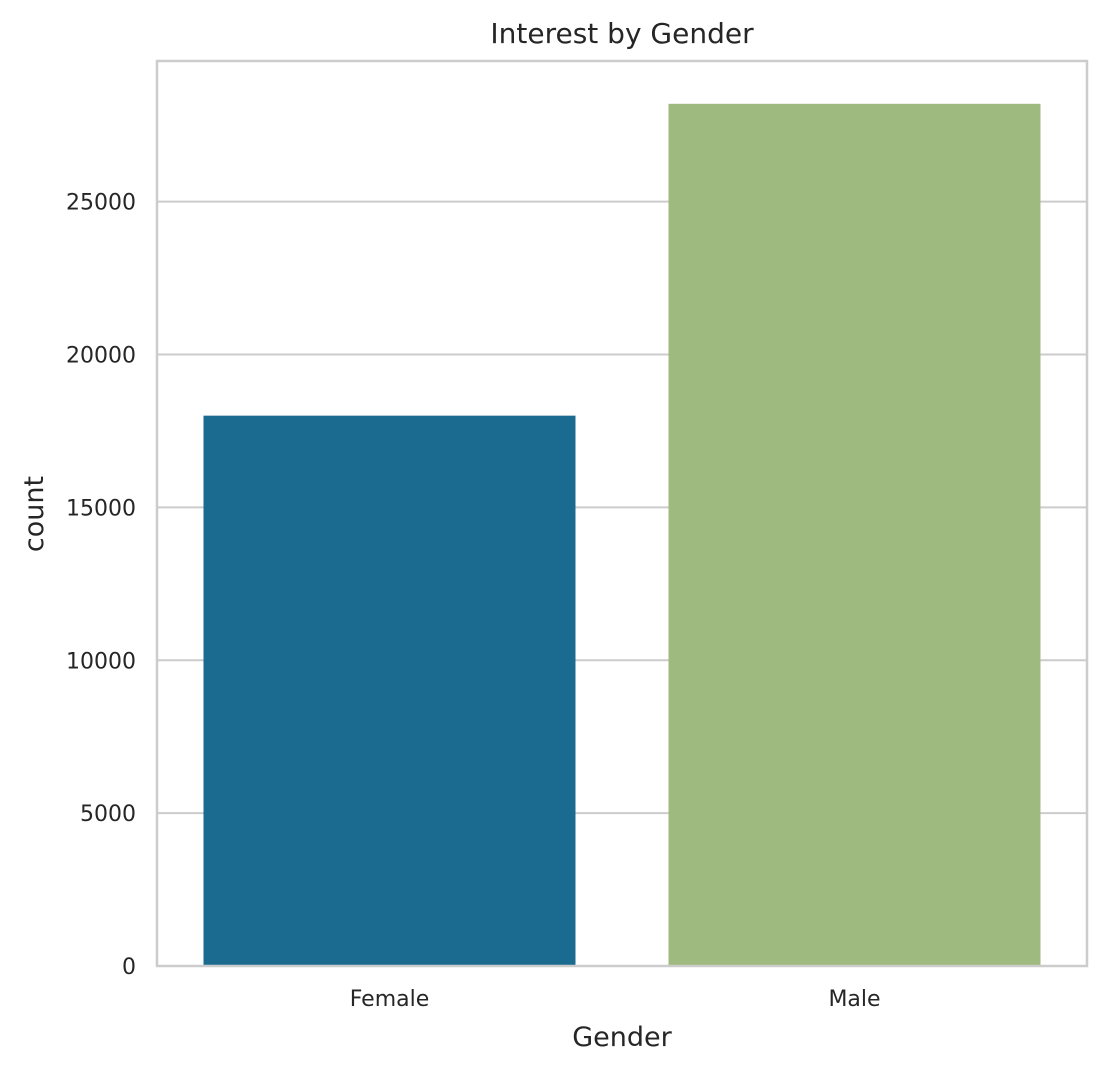 The width and height of the screenshot is (1107, 1072). I want to click on x-tick-labels: Female Male, so click(615, 999).